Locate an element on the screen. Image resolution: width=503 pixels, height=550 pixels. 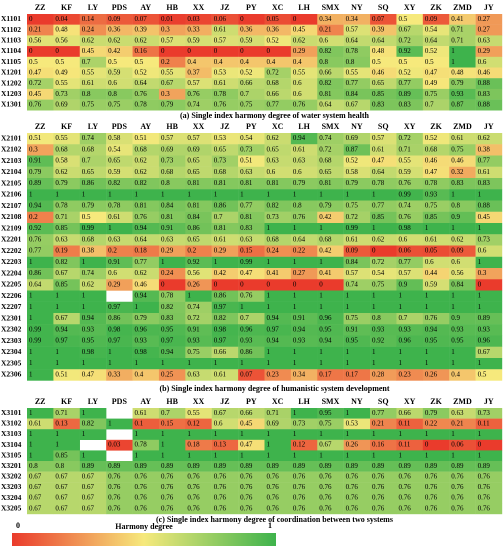
cell-value: 0.83 is located at coordinates (246, 228).